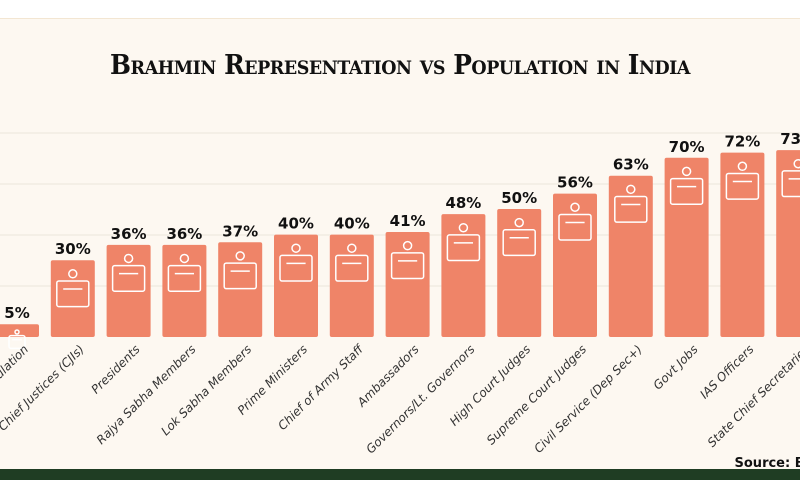 Image resolution: width=800 pixels, height=480 pixels. Describe the element at coordinates (519, 237) in the screenshot. I see `gavel-icon` at that location.